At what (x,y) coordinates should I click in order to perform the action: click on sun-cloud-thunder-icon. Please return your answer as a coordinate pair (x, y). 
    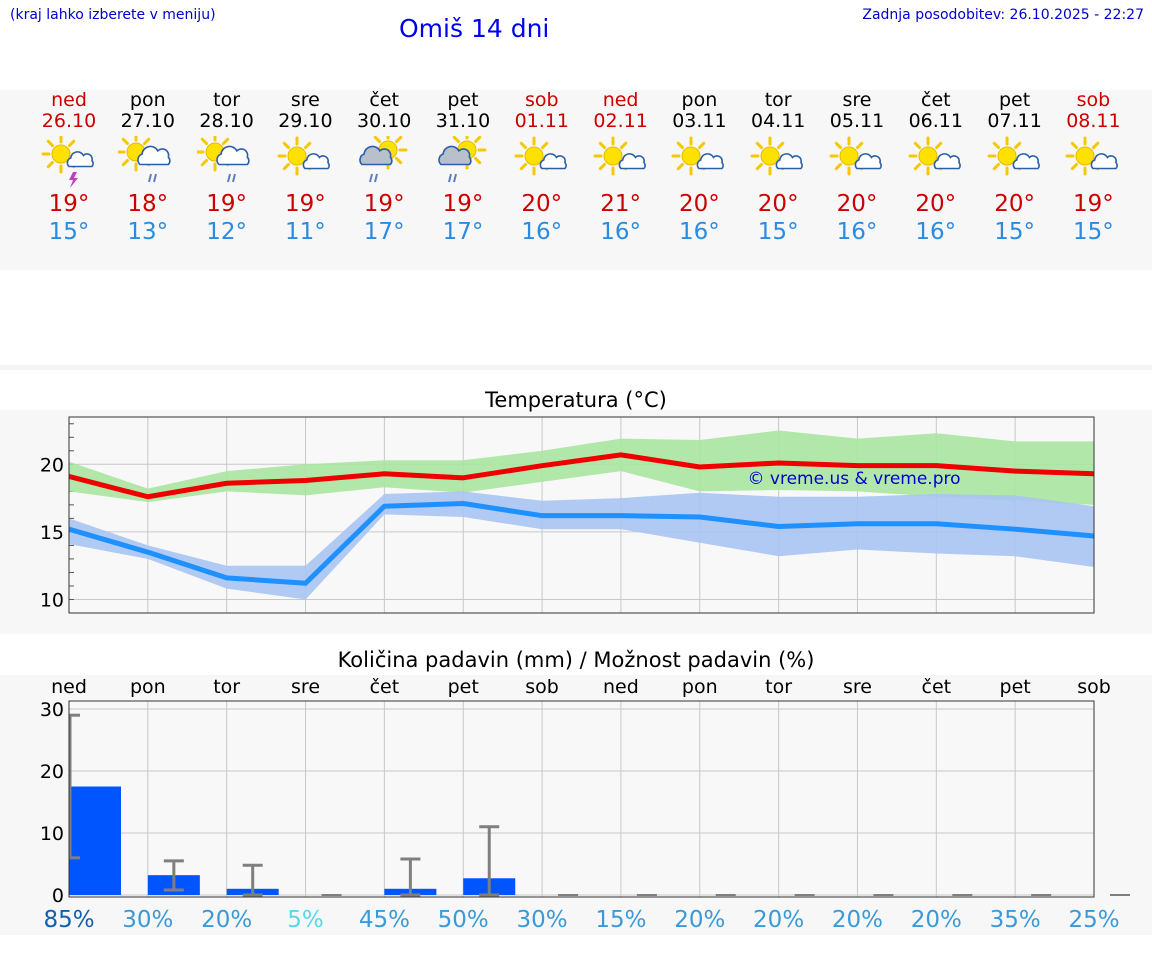
    Looking at the image, I should click on (69, 161).